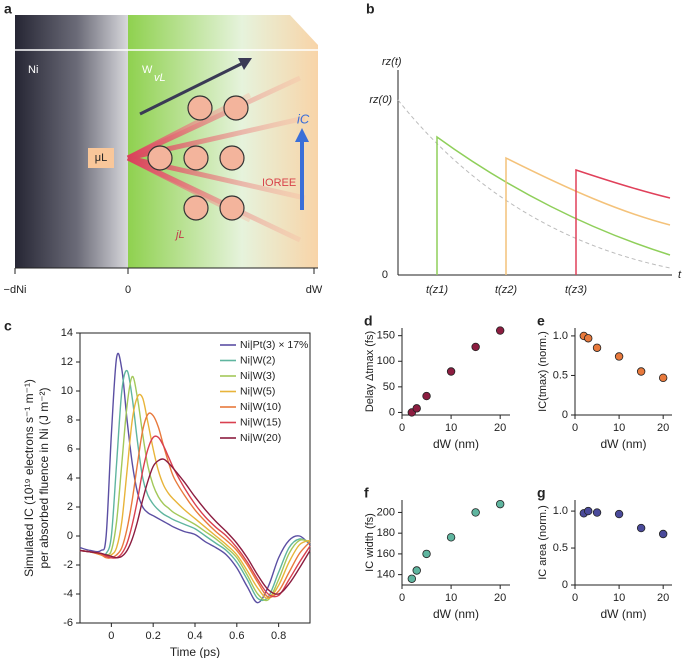 The height and width of the screenshot is (658, 685). Describe the element at coordinates (67, 391) in the screenshot. I see `y-tick-label: 10` at that location.